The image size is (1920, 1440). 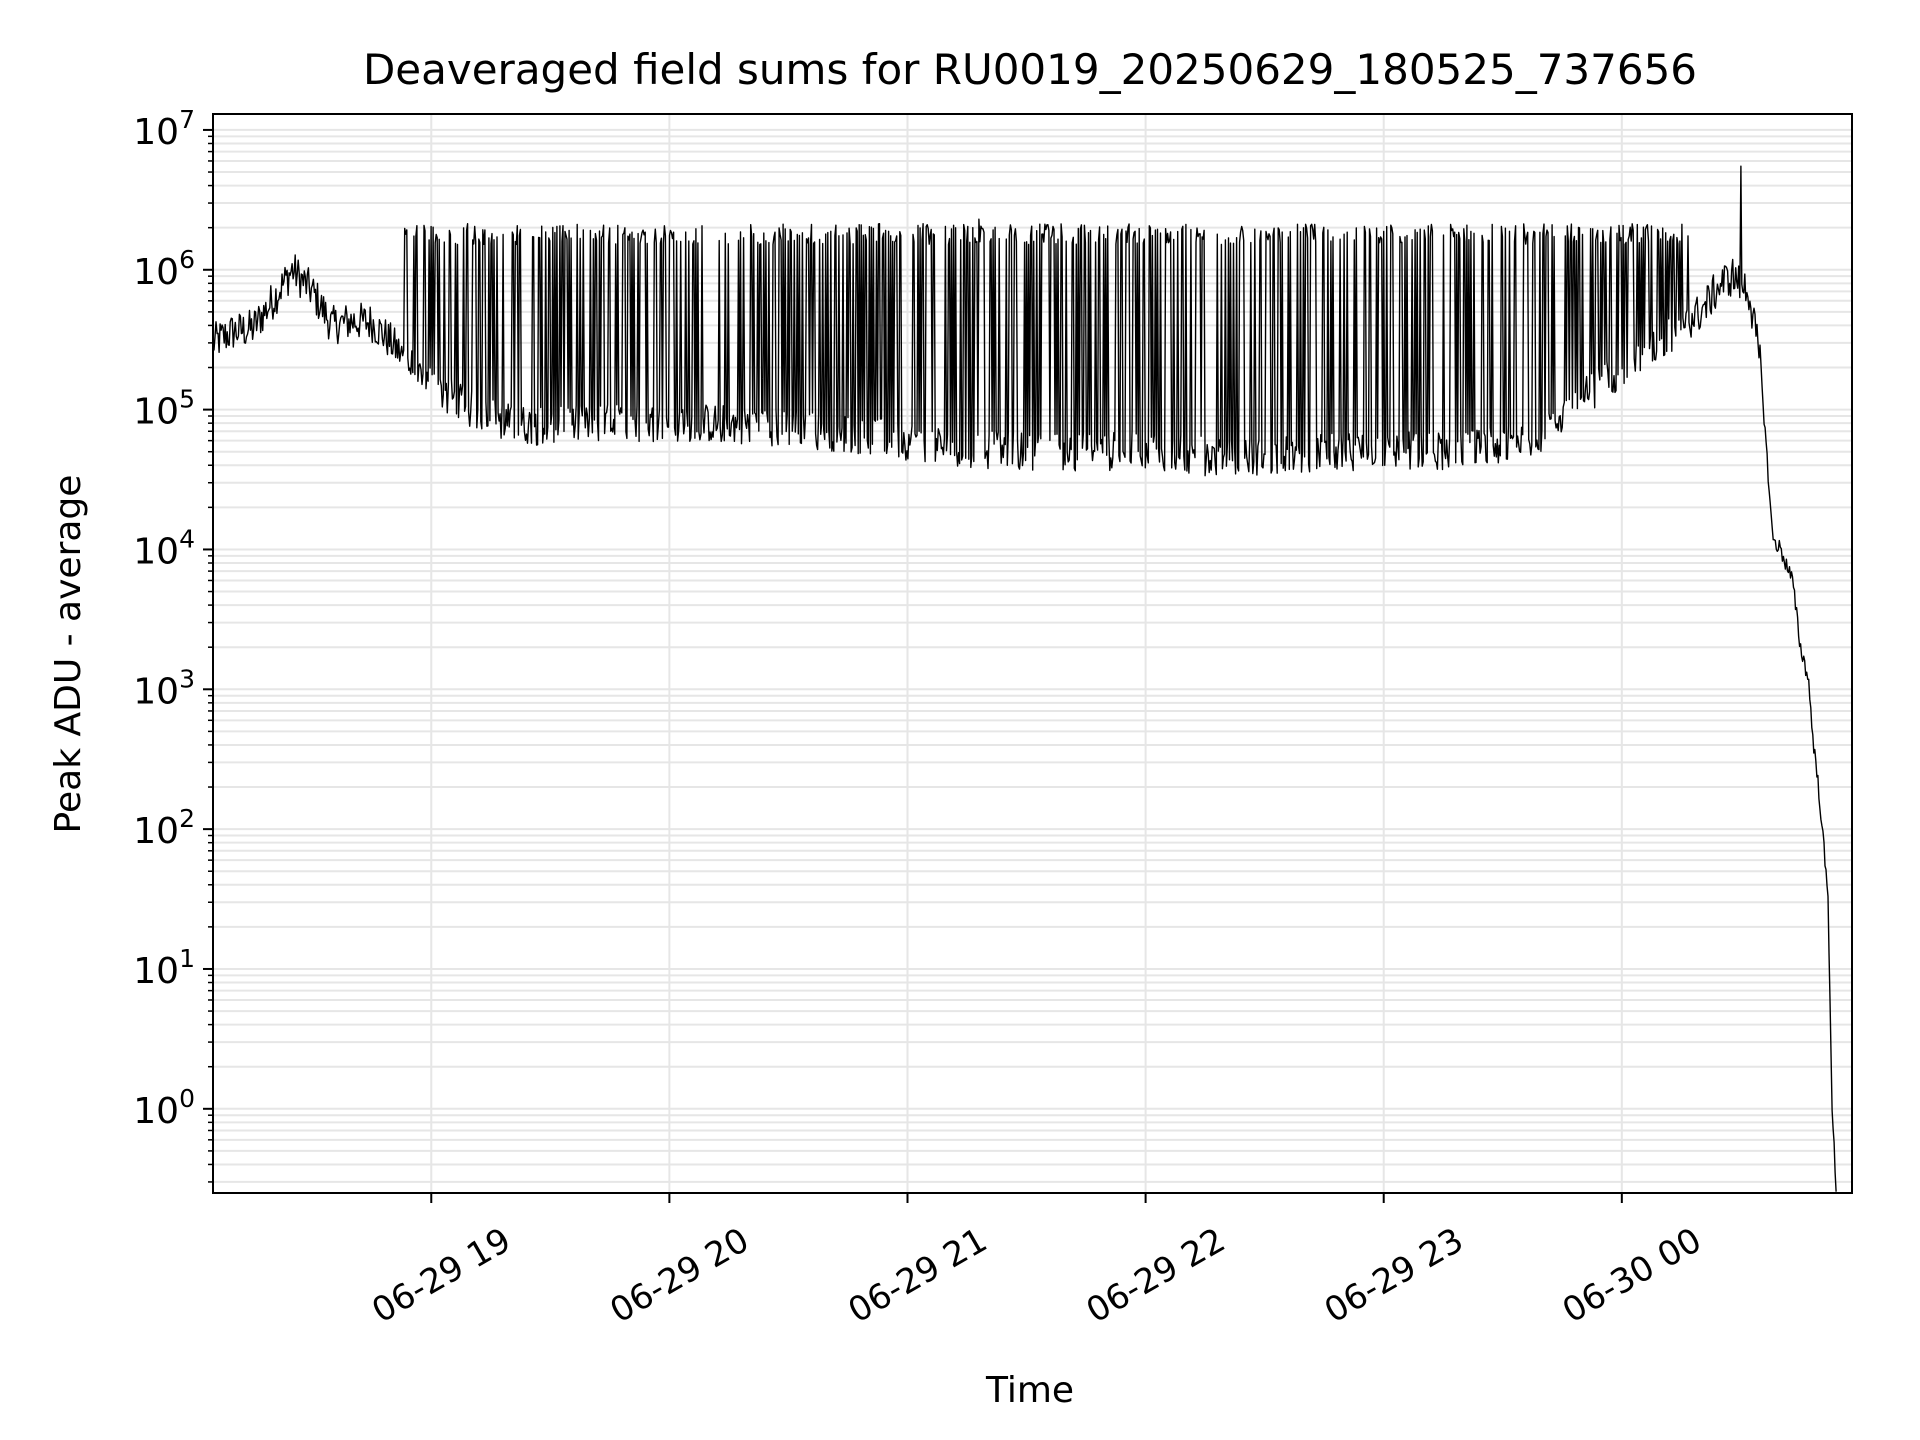 I want to click on y-tick-label: 10⁴, so click(x=164, y=548).